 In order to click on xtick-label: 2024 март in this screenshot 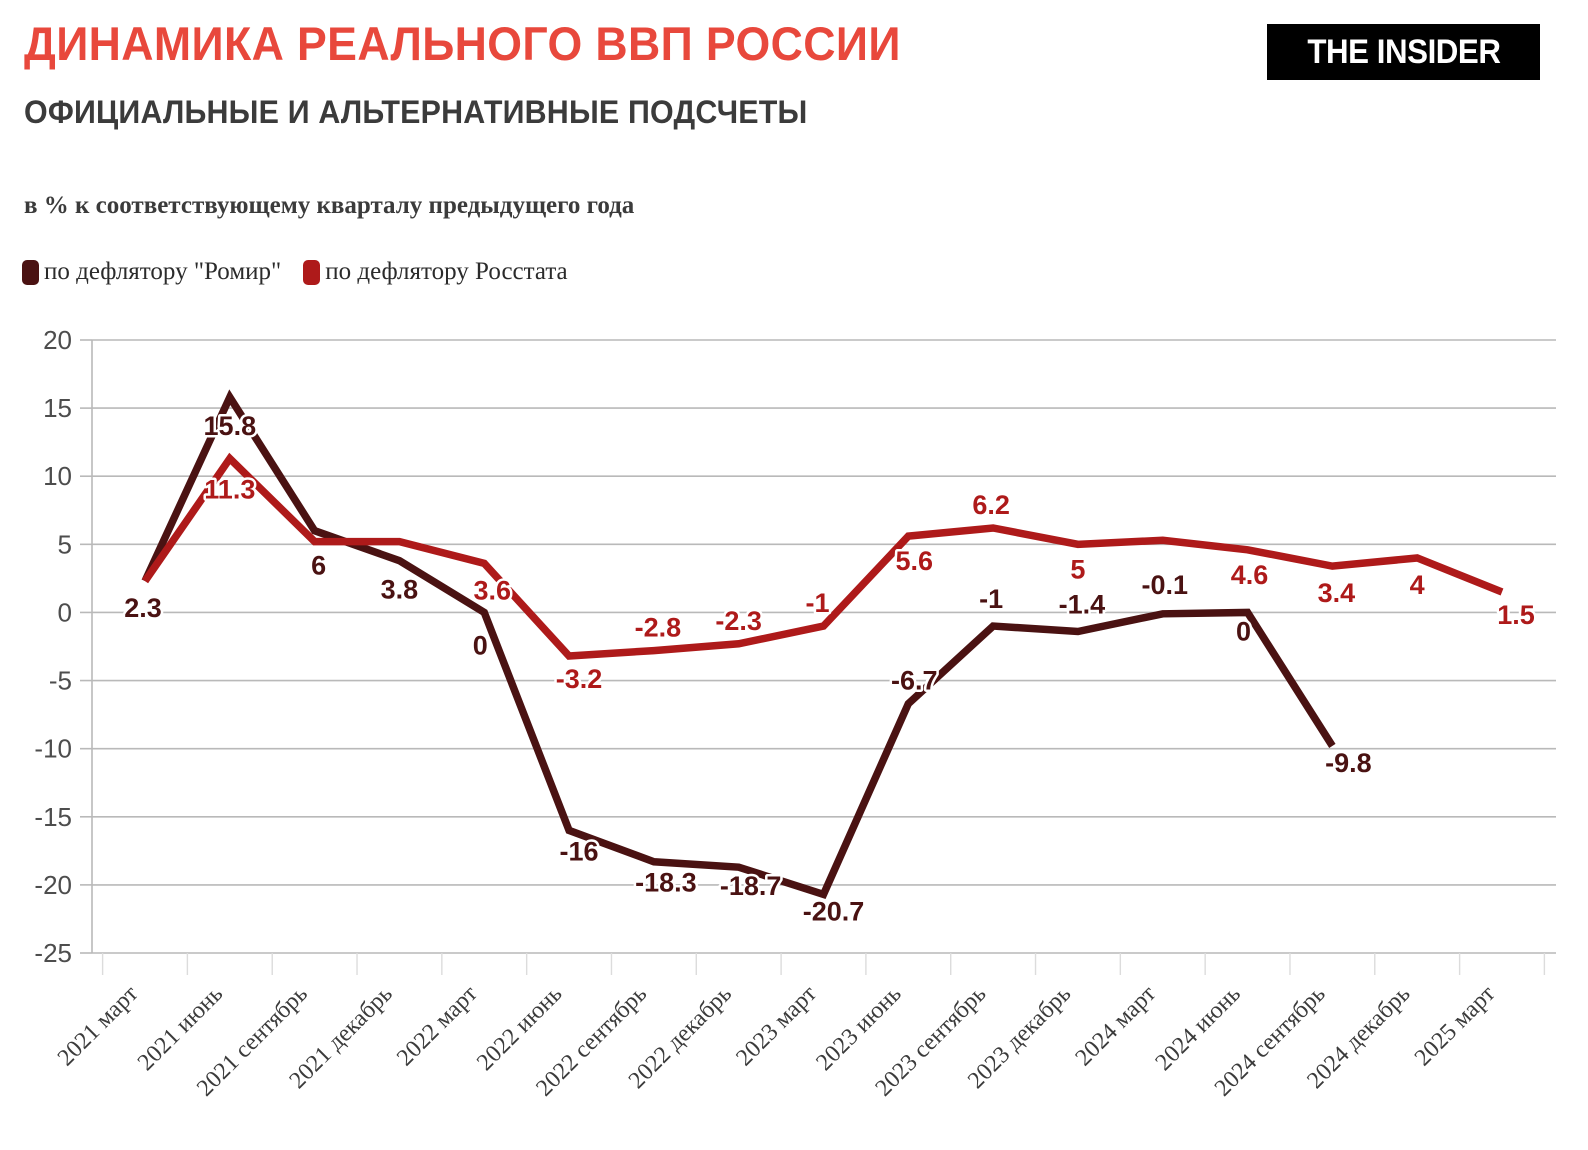, I will do `click(1116, 1026)`.